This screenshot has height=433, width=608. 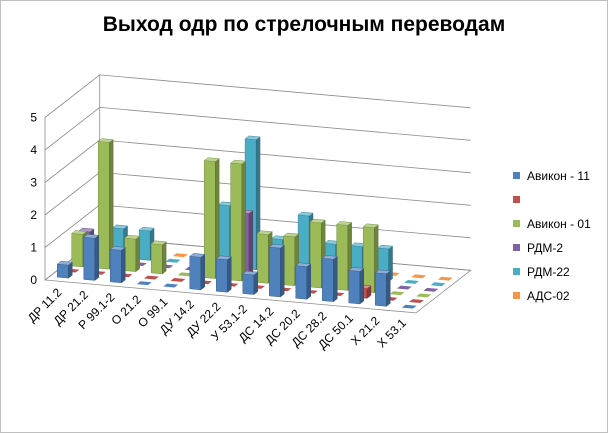 What do you see at coordinates (558, 176) in the screenshot?
I see `legend-label: Авикон - 11` at bounding box center [558, 176].